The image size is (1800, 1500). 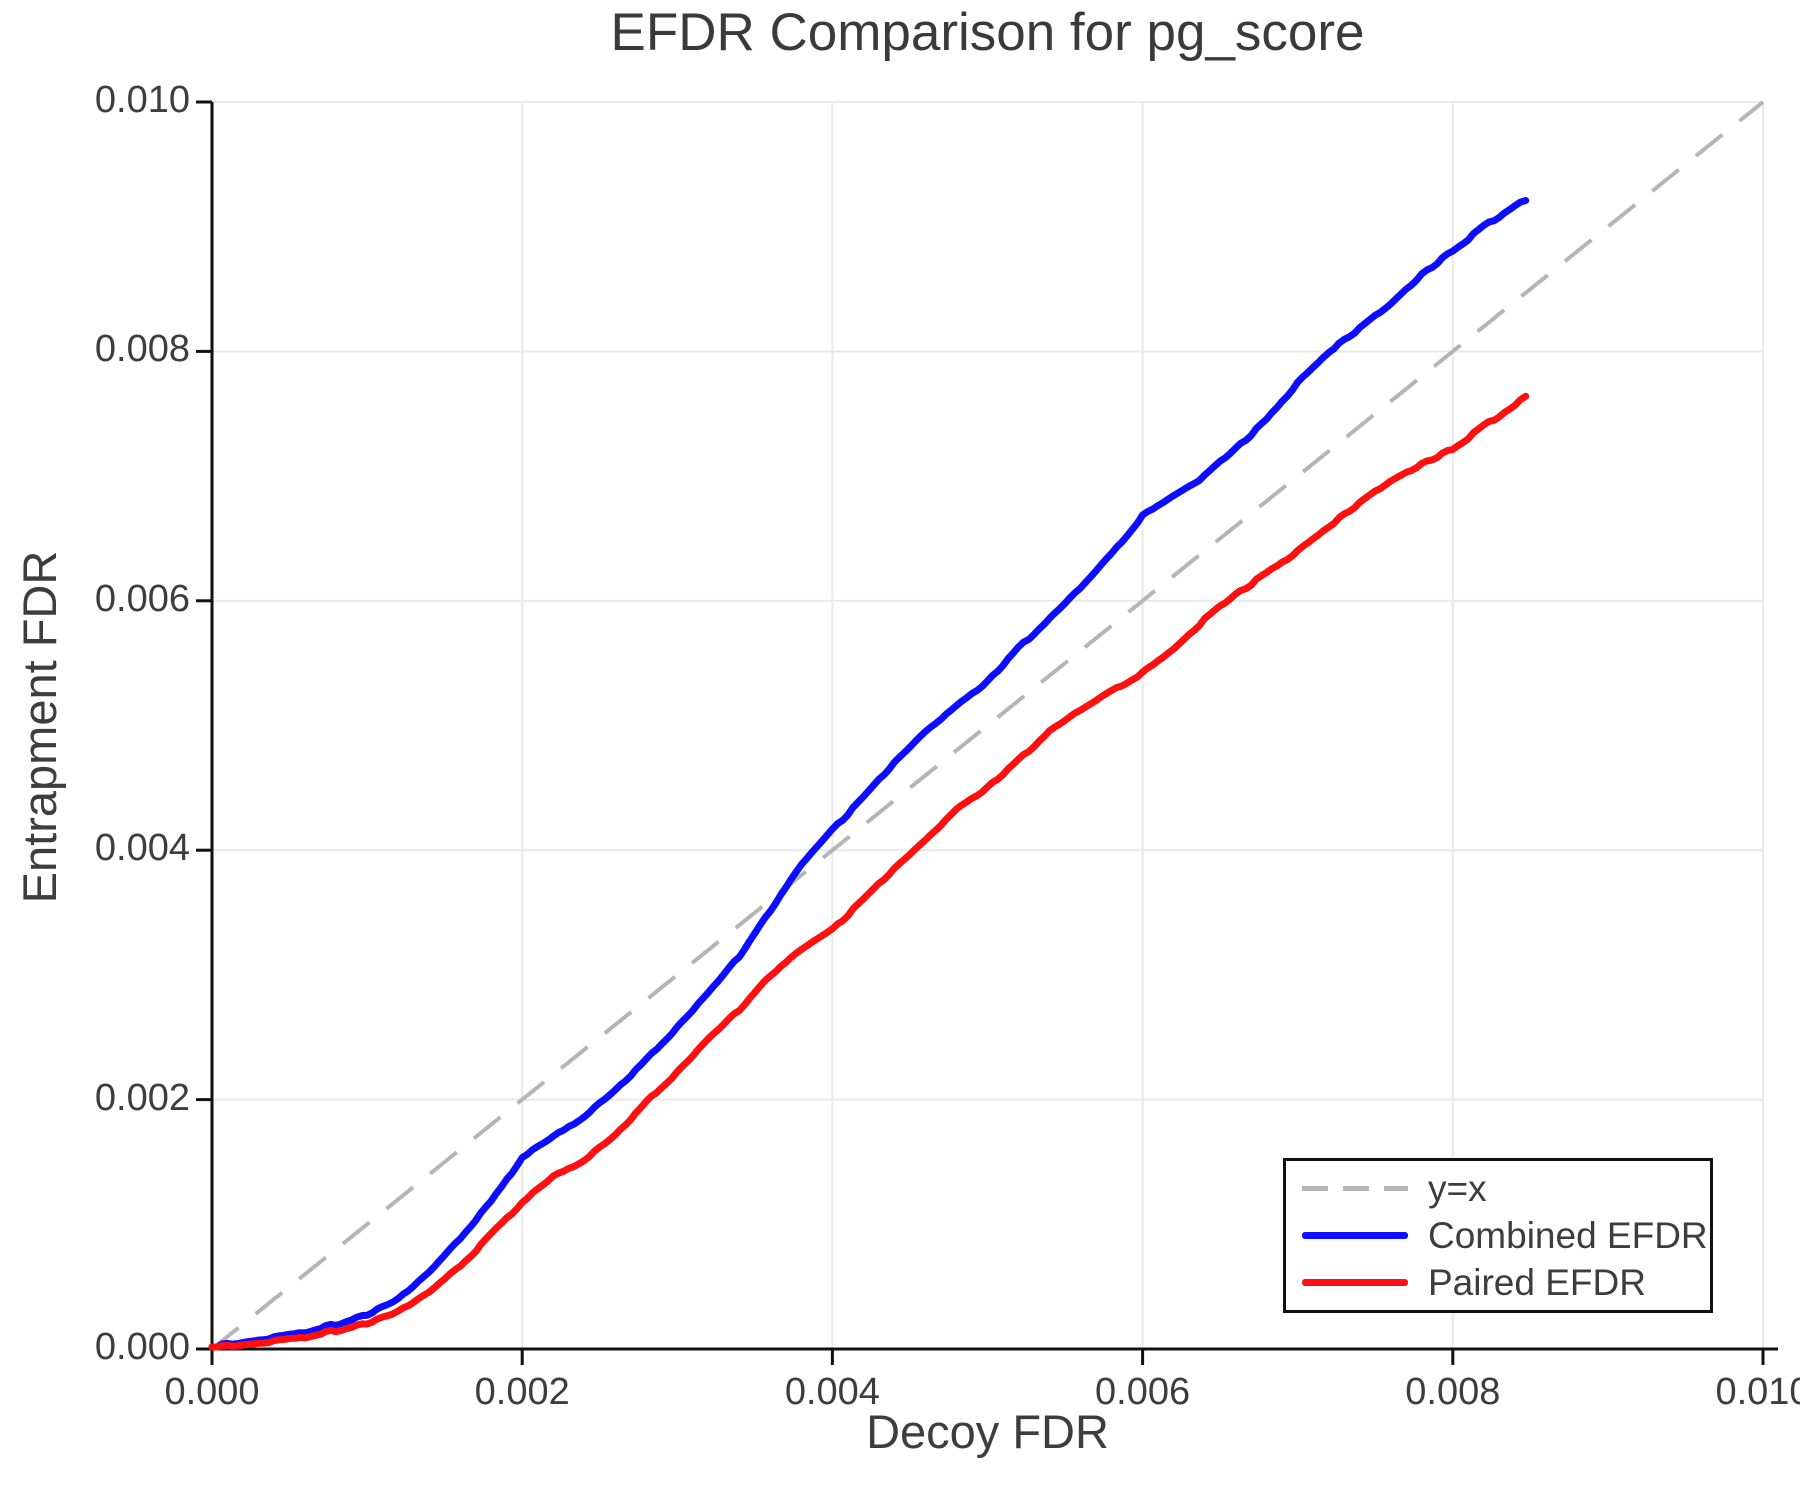 What do you see at coordinates (1457, 1188) in the screenshot?
I see `legend-label-yx: y=x` at bounding box center [1457, 1188].